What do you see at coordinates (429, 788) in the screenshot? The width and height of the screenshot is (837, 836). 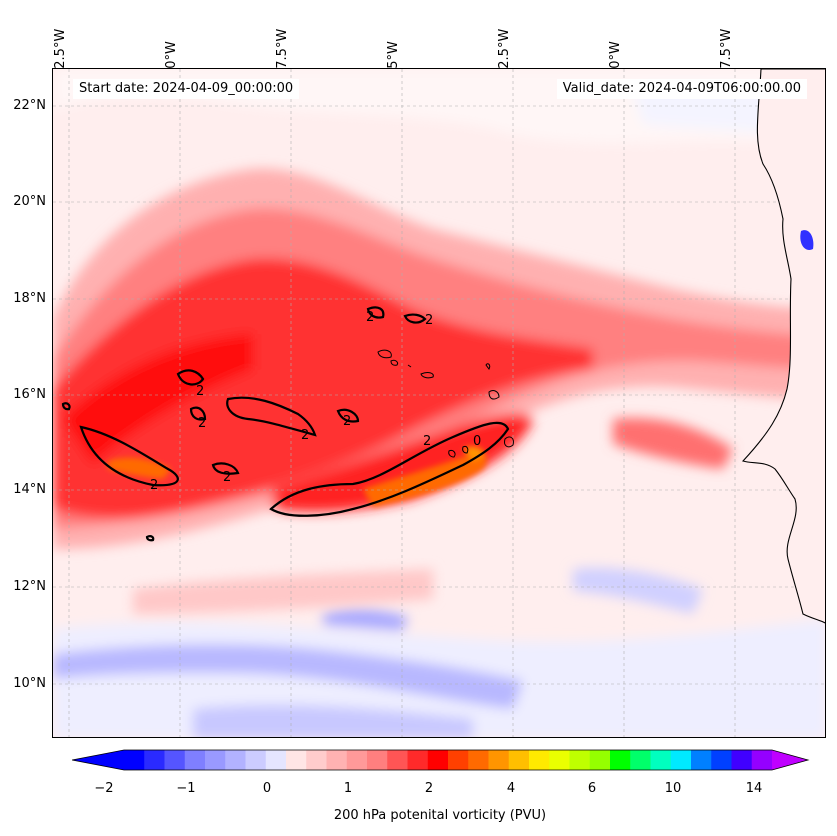 I see `cbar-tick-label: 2` at bounding box center [429, 788].